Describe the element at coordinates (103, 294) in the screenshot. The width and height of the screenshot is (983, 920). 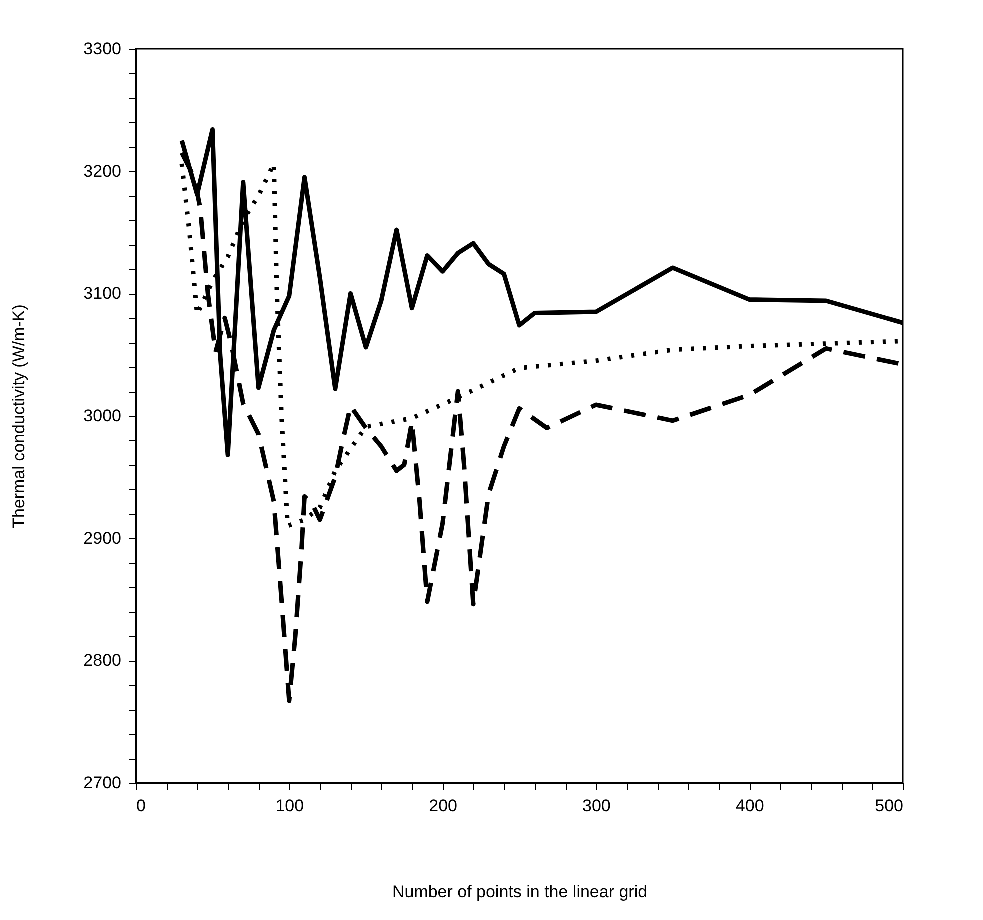
I see `y-tick-label: 3100` at that location.